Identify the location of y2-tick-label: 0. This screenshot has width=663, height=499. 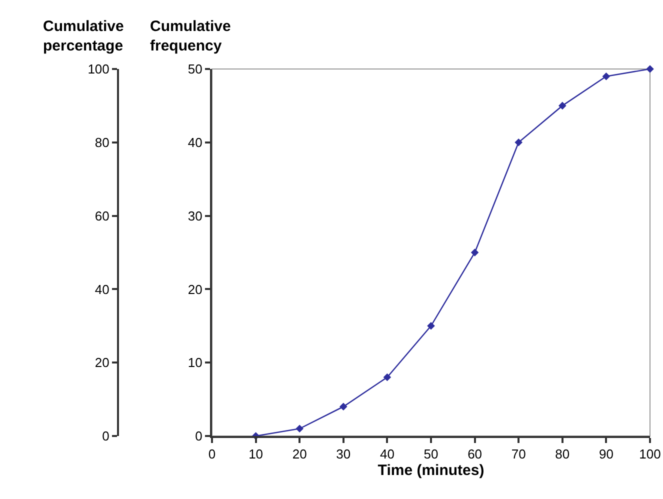
(106, 436).